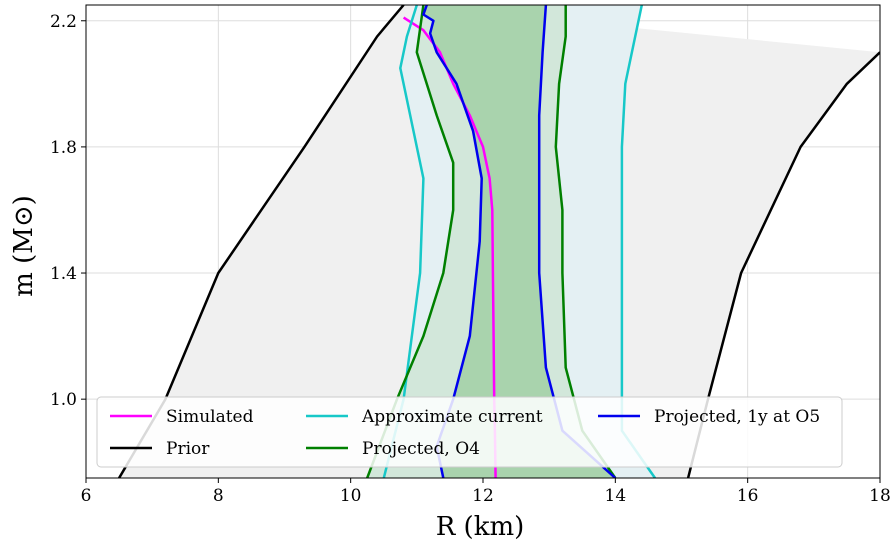 The width and height of the screenshot is (893, 547). What do you see at coordinates (188, 449) in the screenshot?
I see `legend-label-prior: Prior` at bounding box center [188, 449].